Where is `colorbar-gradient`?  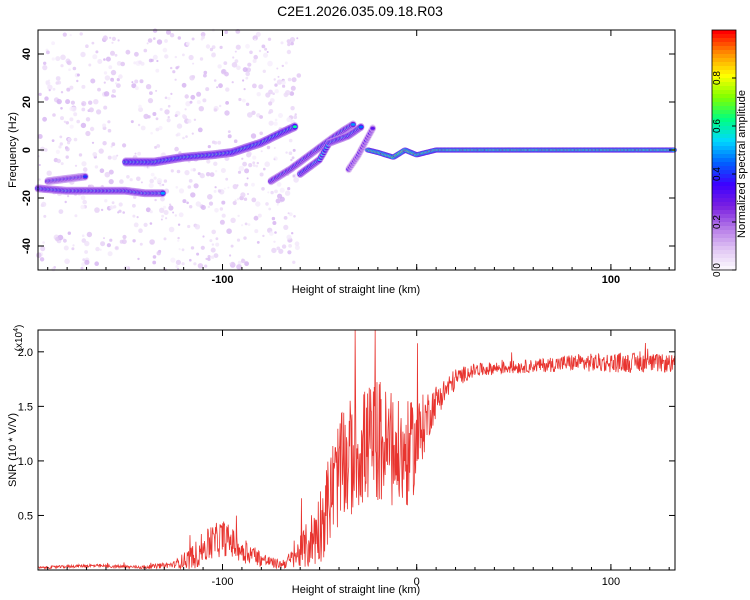 colorbar-gradient is located at coordinates (724, 150).